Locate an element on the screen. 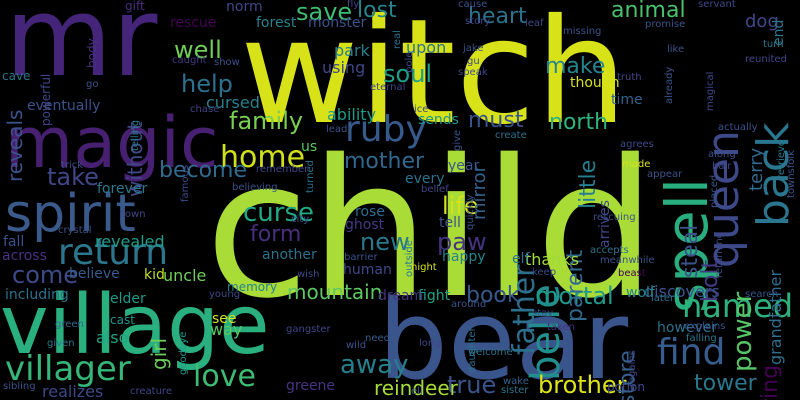 The width and height of the screenshot is (800, 400). word-eli: eli is located at coordinates (417, 391).